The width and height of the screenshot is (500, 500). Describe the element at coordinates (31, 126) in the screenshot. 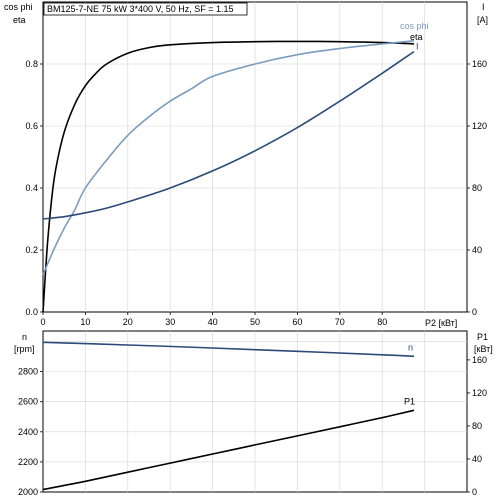

I see `left-y-tick-label: 0.6` at that location.